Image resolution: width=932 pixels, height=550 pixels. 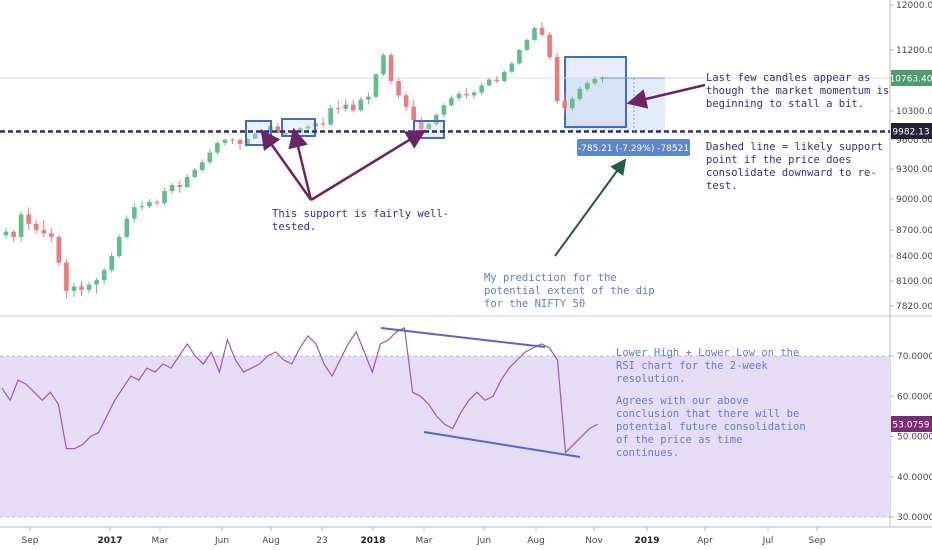 What do you see at coordinates (372, 541) in the screenshot?
I see `time-tick-label: 2018` at bounding box center [372, 541].